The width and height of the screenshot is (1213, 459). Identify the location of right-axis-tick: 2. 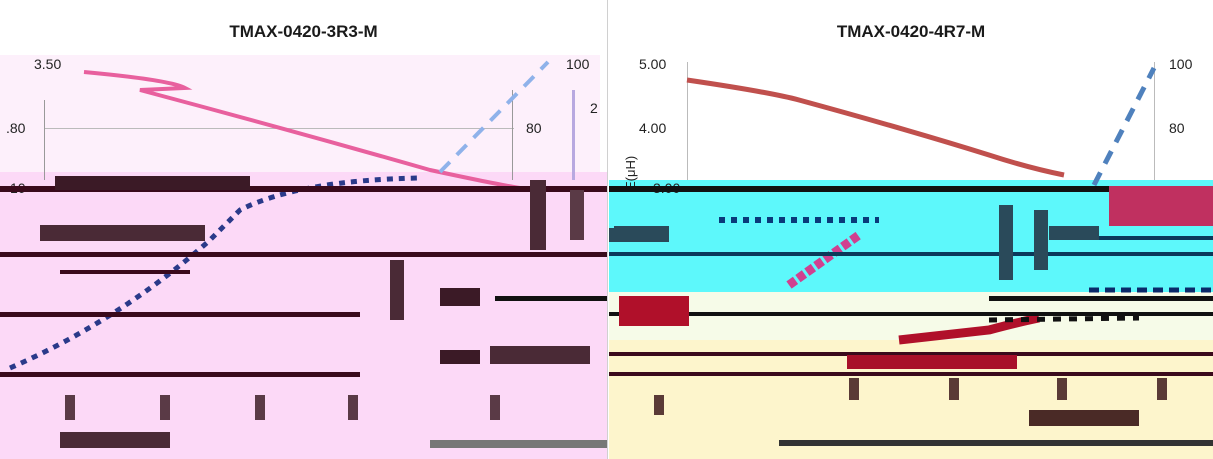
(594, 108).